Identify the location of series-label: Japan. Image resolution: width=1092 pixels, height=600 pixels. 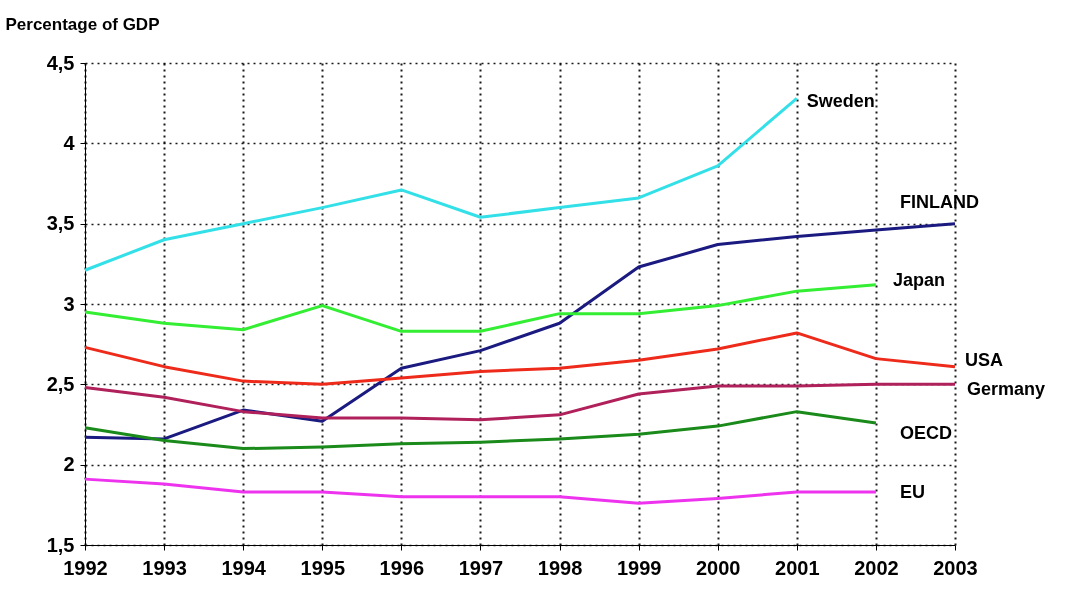
(918, 279).